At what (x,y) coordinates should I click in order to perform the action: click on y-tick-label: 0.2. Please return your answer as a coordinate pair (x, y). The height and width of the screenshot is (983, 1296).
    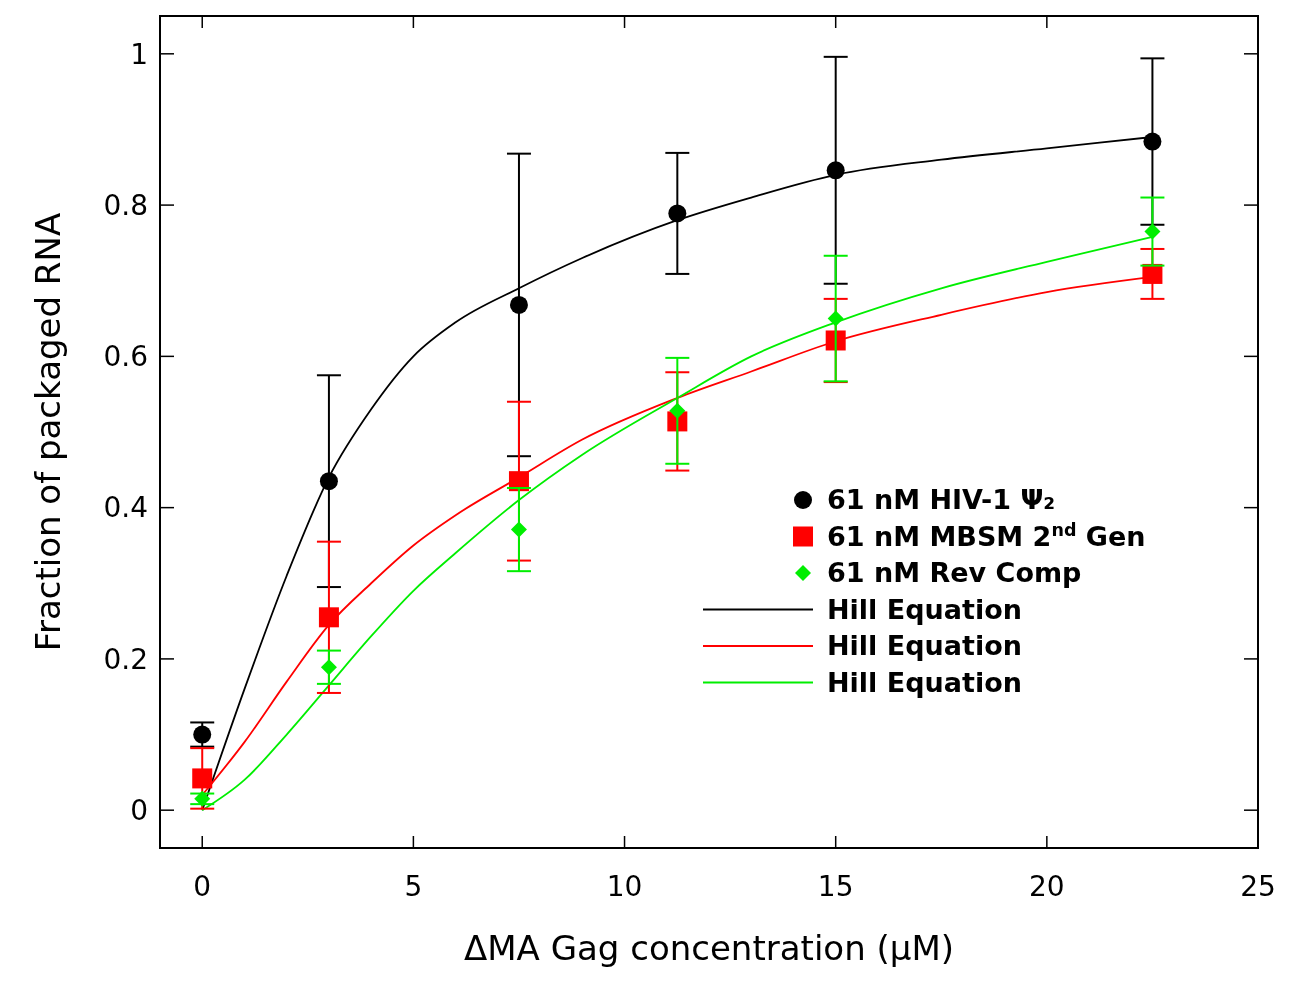
    Looking at the image, I should click on (125, 659).